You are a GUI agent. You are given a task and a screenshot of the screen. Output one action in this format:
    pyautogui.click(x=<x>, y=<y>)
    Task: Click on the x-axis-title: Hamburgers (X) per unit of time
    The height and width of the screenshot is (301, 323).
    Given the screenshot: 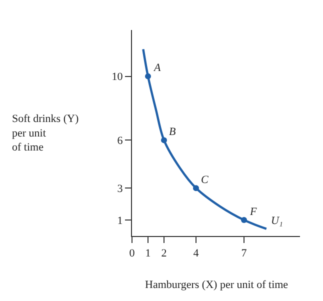 What is the action you would take?
    pyautogui.click(x=216, y=285)
    